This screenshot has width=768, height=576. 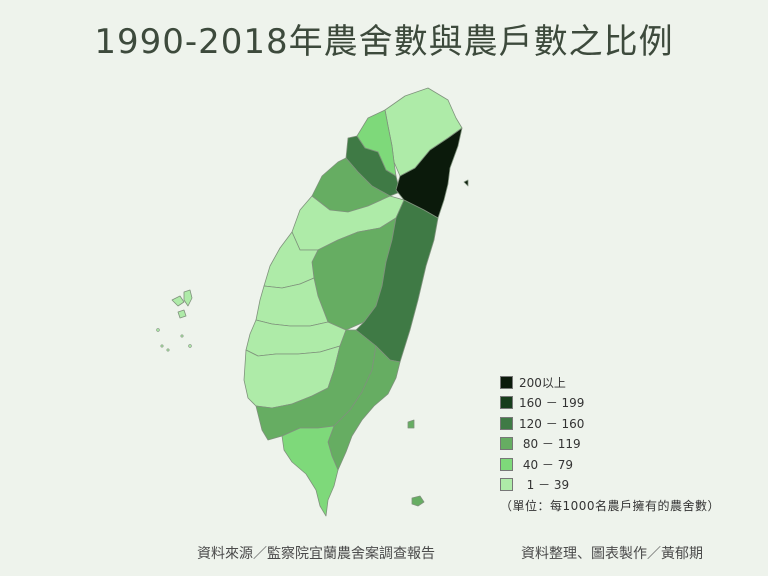 What do you see at coordinates (552, 403) in the screenshot?
I see `legend-label: 160 － 199` at bounding box center [552, 403].